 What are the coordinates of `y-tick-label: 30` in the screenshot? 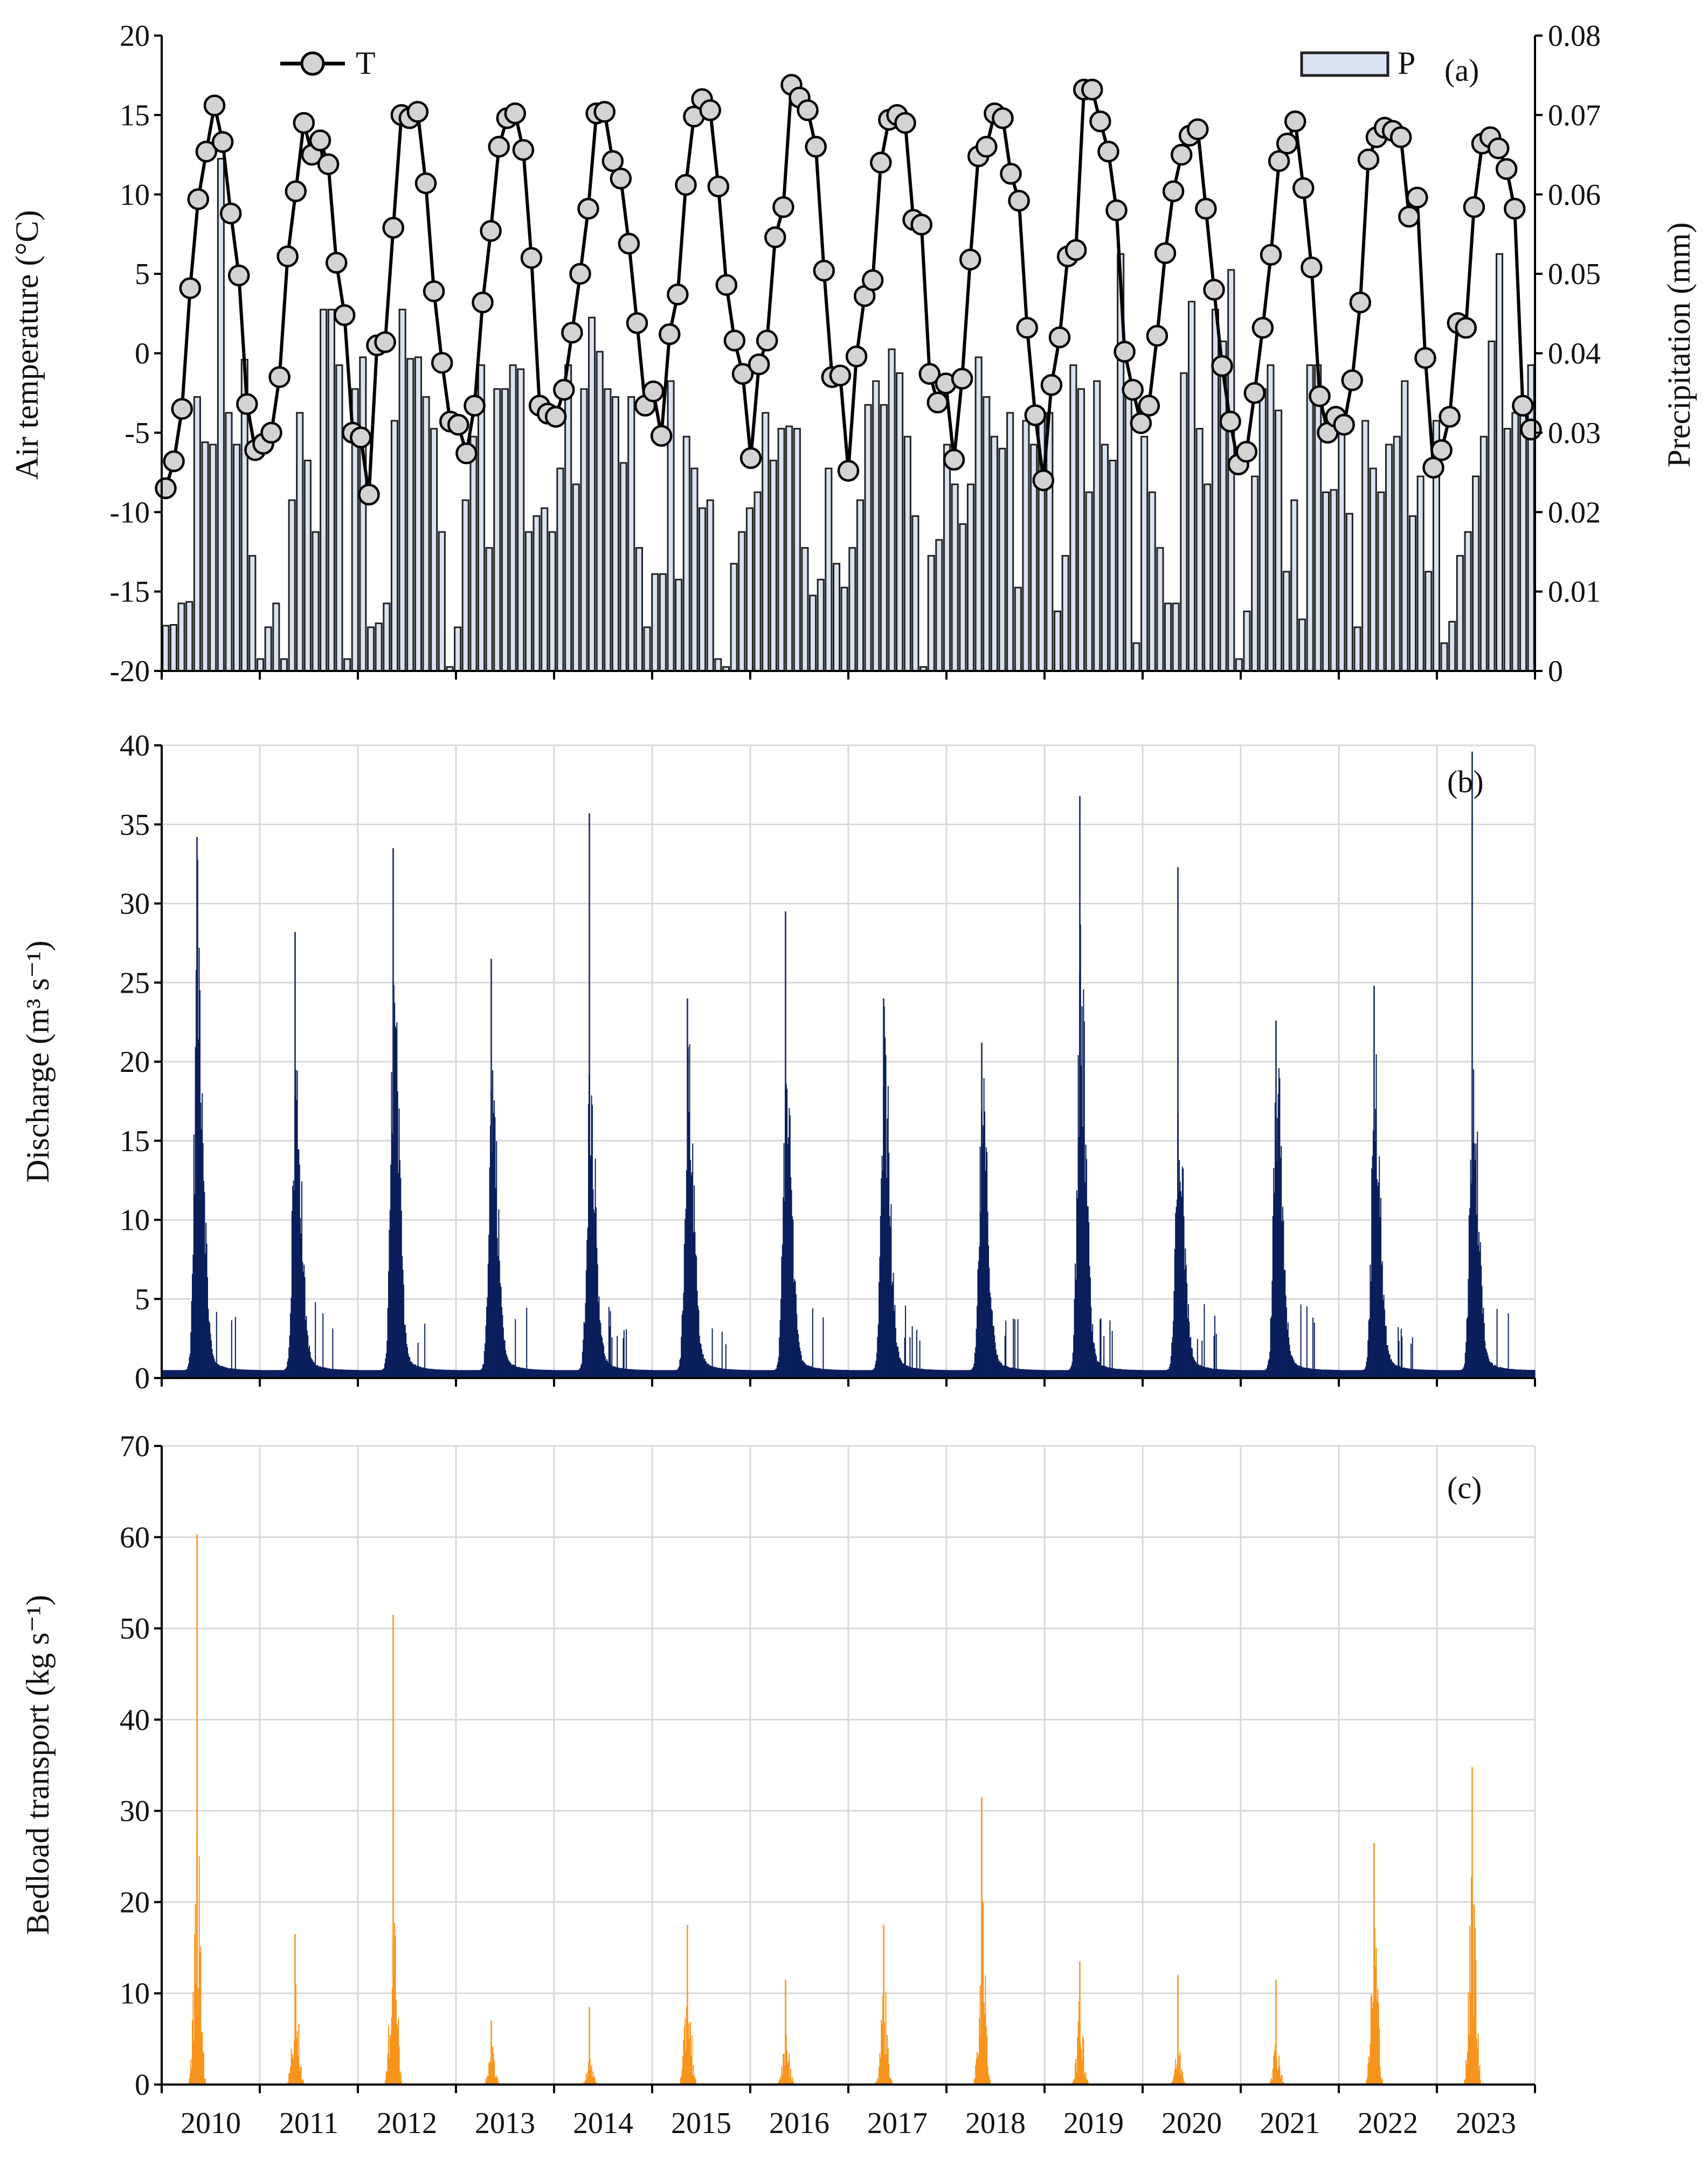 It's located at (135, 1811).